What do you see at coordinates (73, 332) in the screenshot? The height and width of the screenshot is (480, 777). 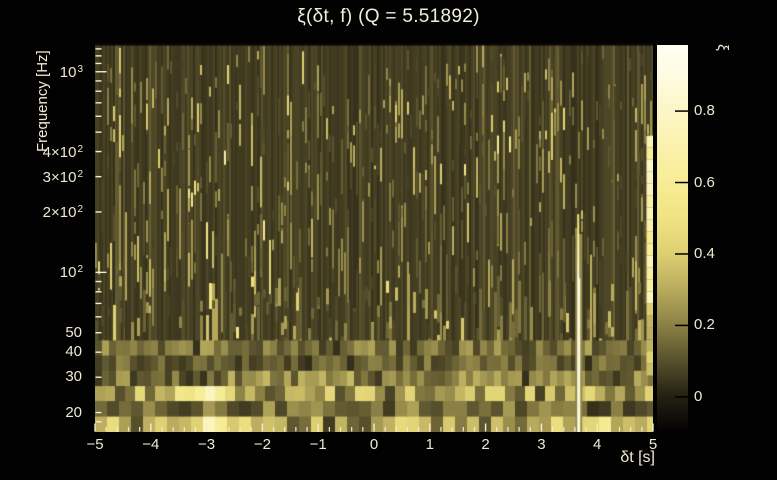 I see `y-tick-label: 50` at bounding box center [73, 332].